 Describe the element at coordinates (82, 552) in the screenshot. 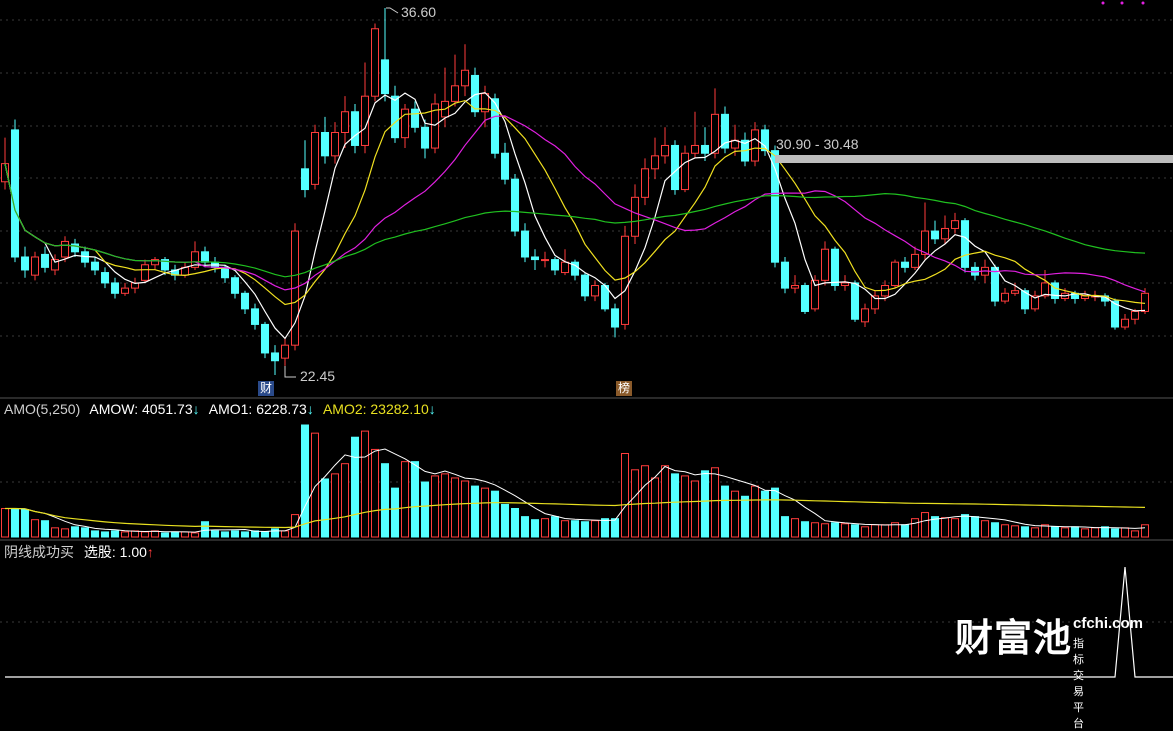

I see `signal-legend: 阴线成功买 选股: 1.00↑` at that location.